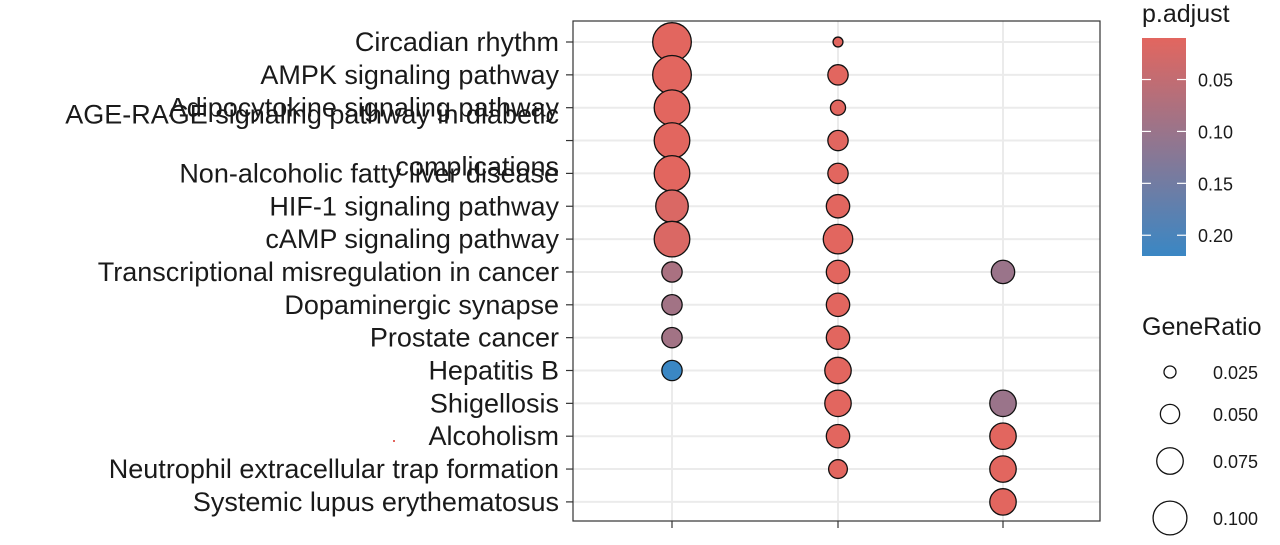 This screenshot has height=545, width=1280. I want to click on color-tick-label: 0.20, so click(1215, 236).